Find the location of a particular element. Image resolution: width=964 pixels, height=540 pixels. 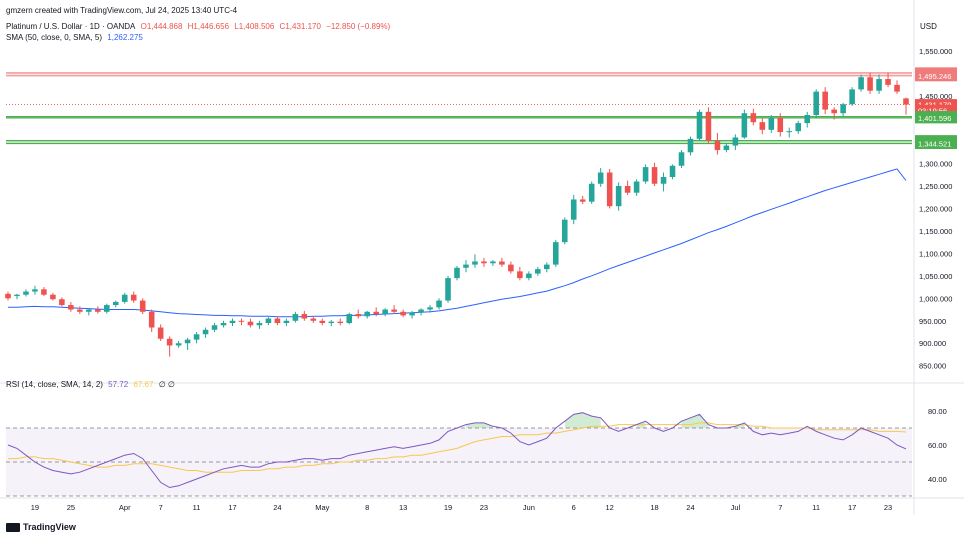

tradingview-footer: TradingView is located at coordinates (41, 527).